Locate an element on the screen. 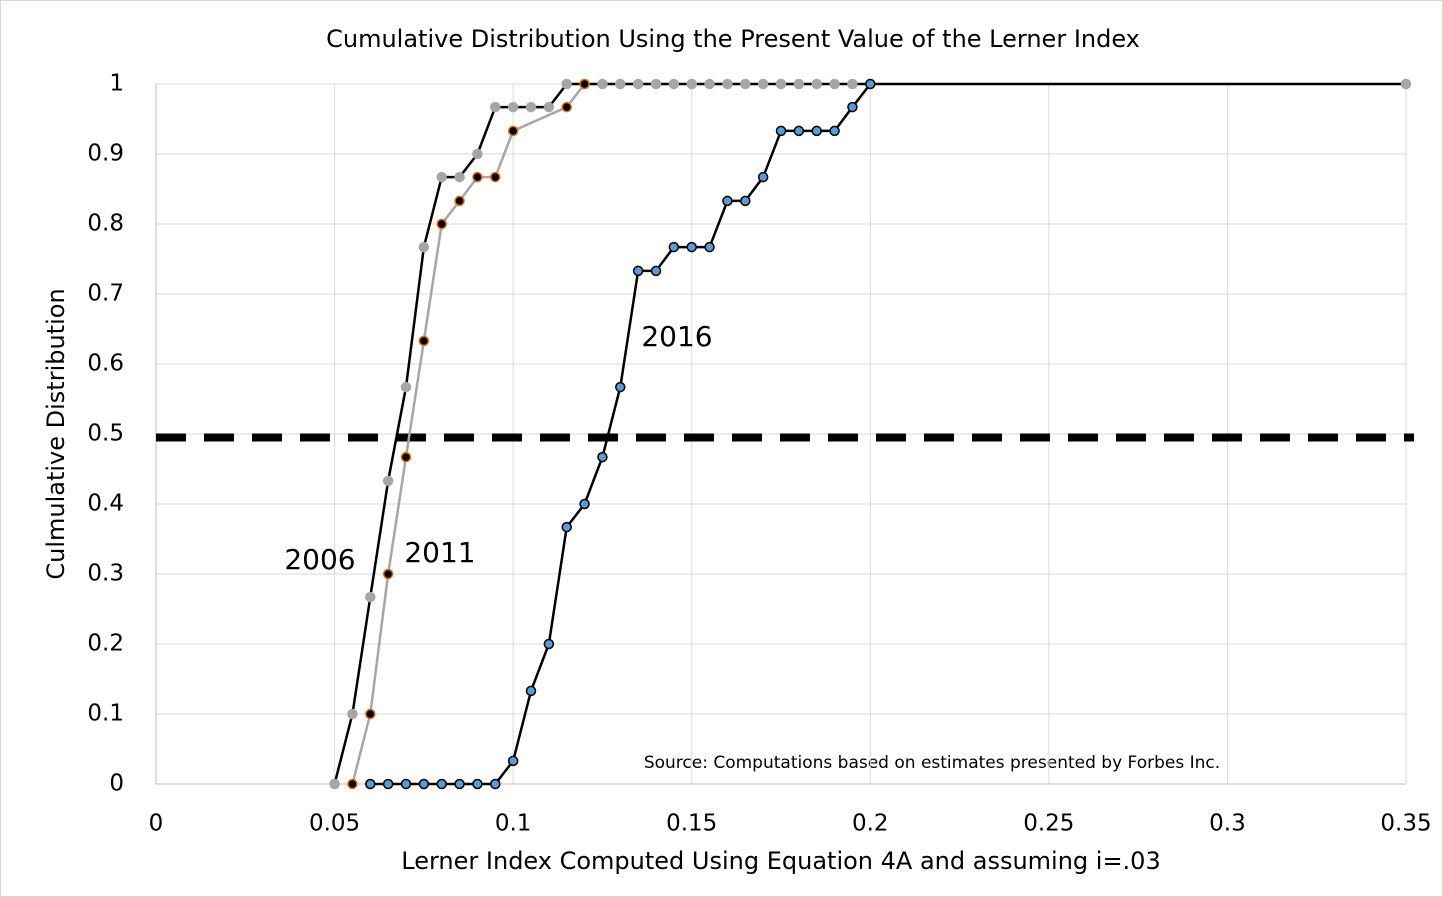  y-tick-label: 0.3 is located at coordinates (105, 574).